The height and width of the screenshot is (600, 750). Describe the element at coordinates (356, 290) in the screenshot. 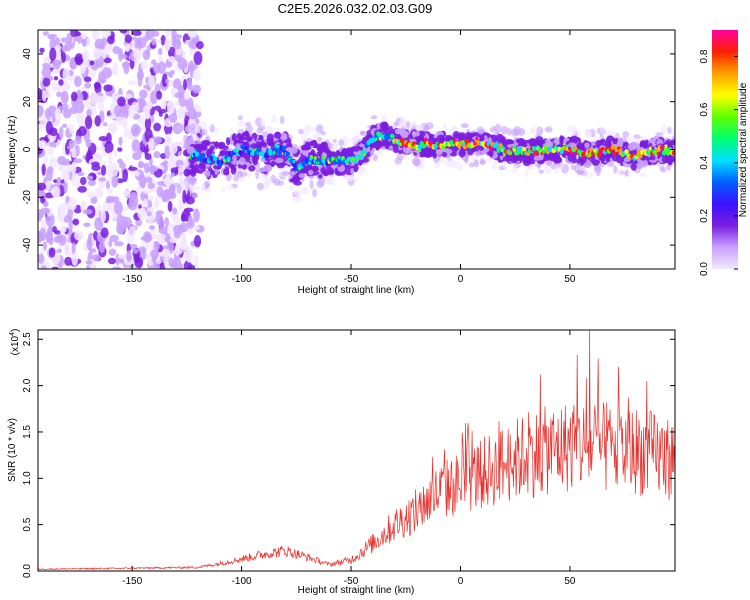

I see `spectrogram-x-axis-label: Height of straight line (km)` at that location.